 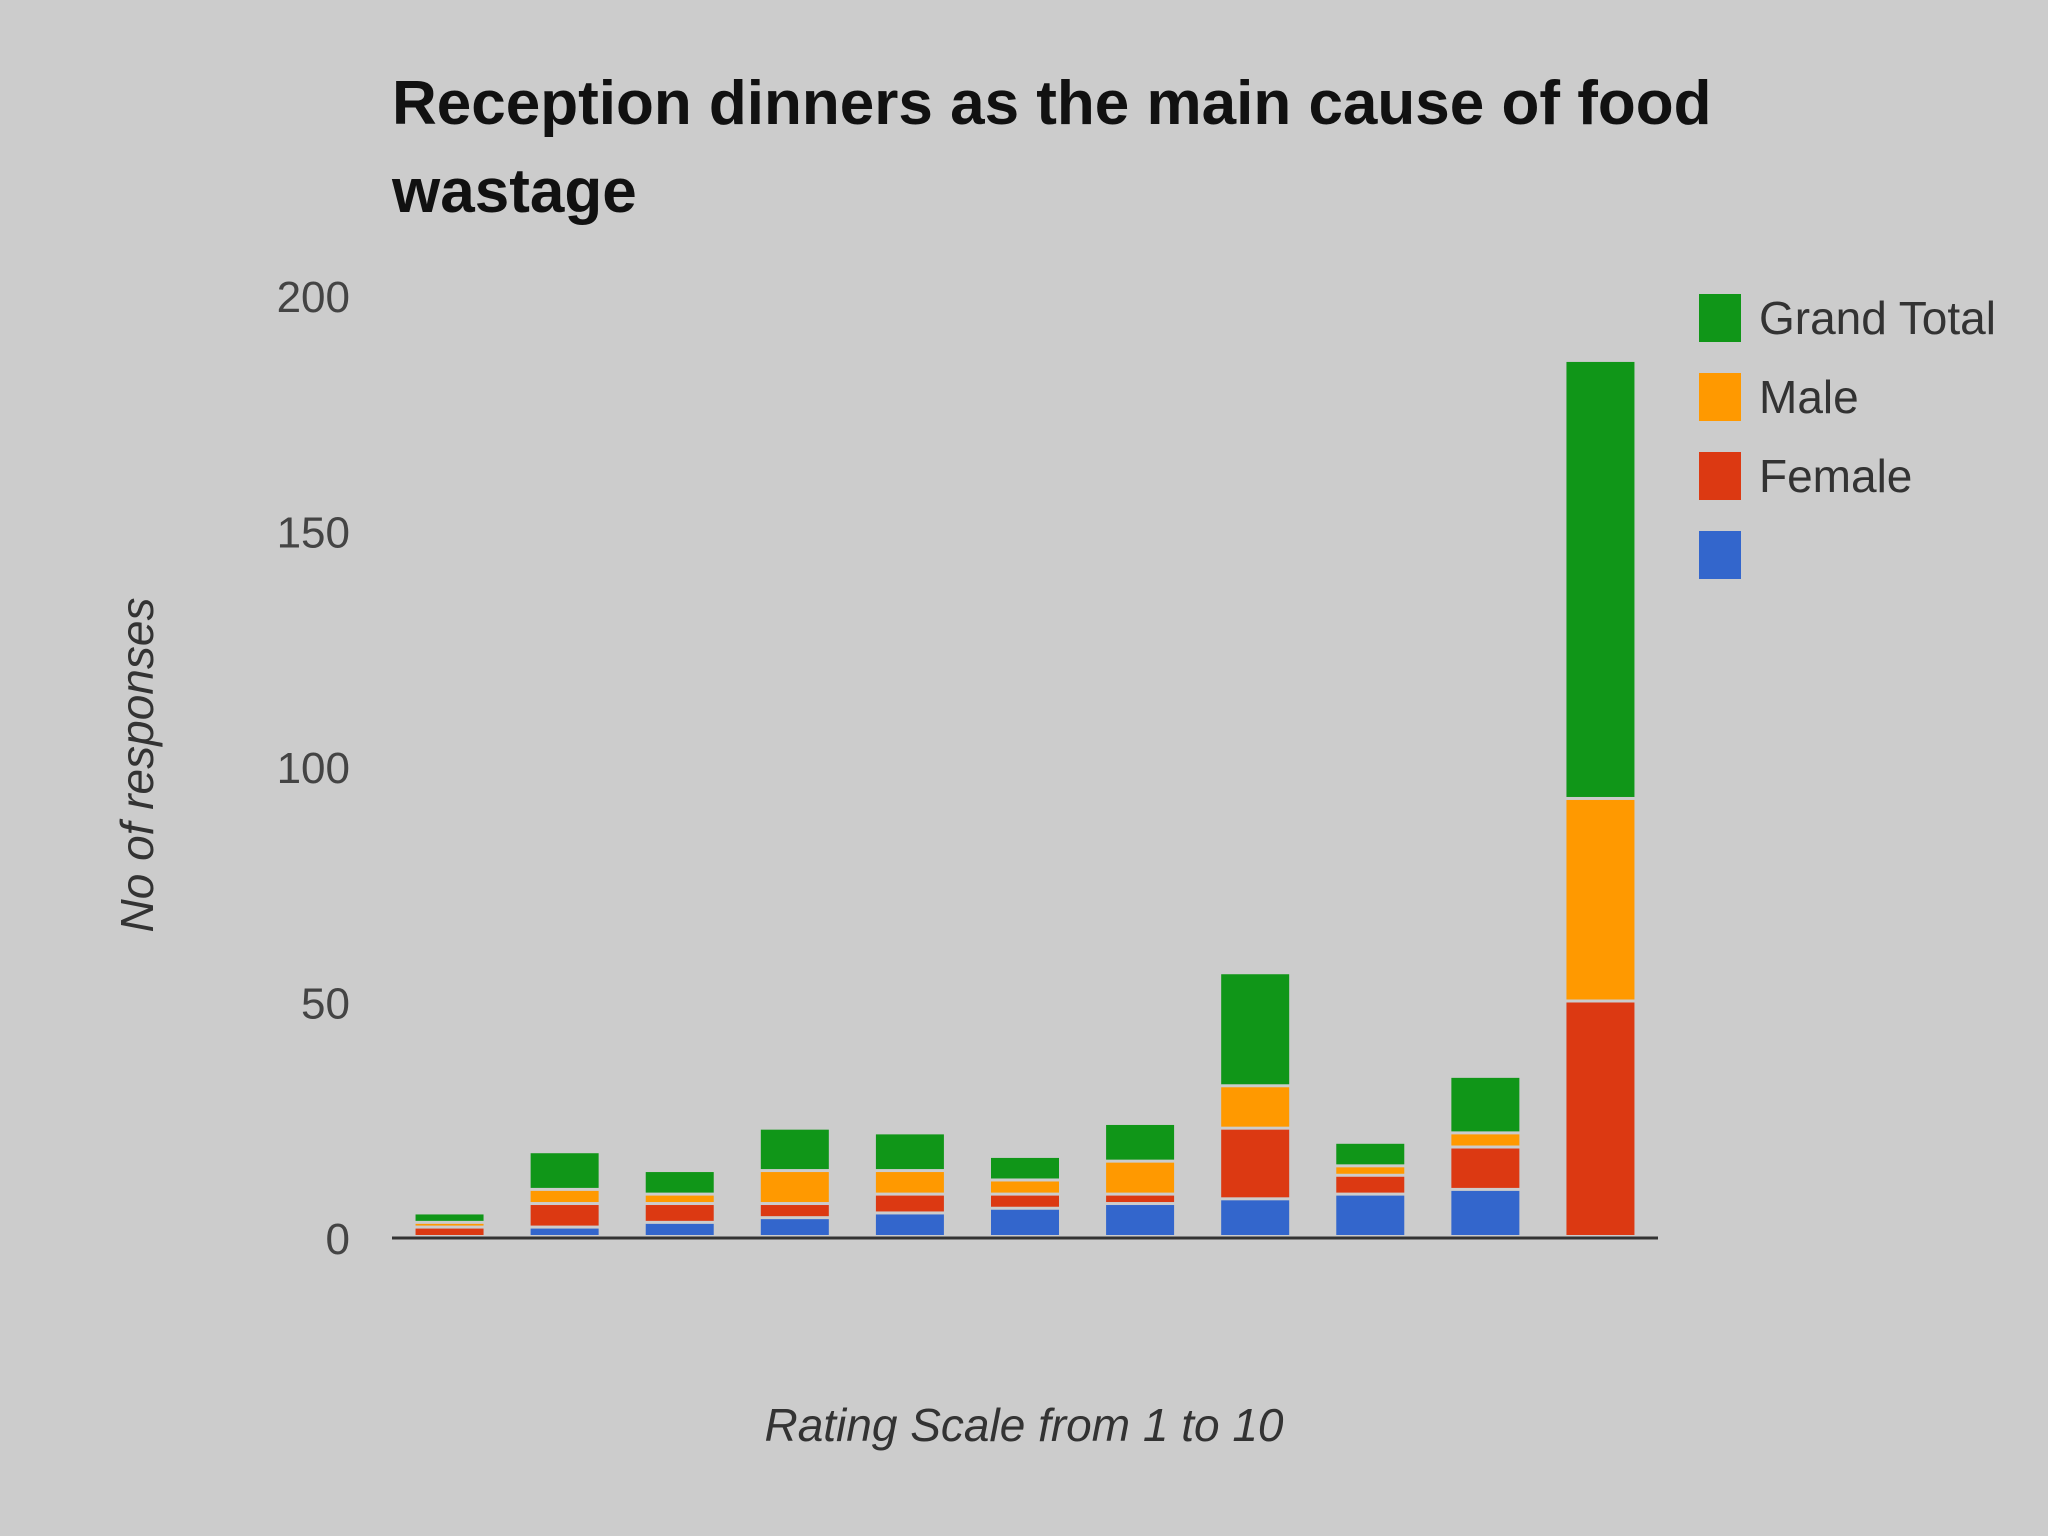 I want to click on y-tick-label: 100, so click(x=313, y=768).